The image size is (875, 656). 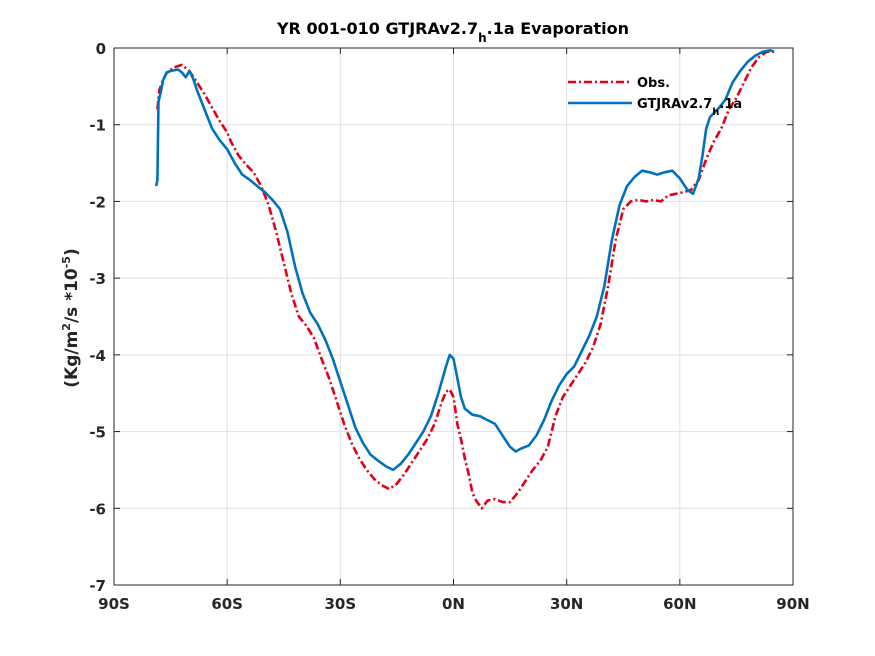 I want to click on y-tick-label: -6, so click(x=97, y=509).